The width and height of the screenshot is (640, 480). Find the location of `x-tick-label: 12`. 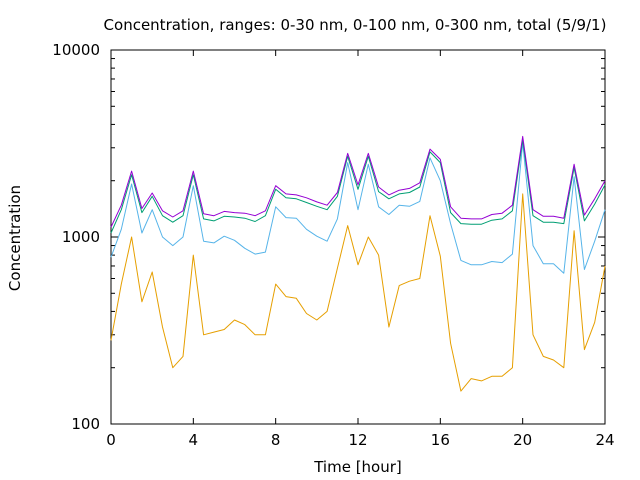

x-tick-label: 12 is located at coordinates (357, 440).